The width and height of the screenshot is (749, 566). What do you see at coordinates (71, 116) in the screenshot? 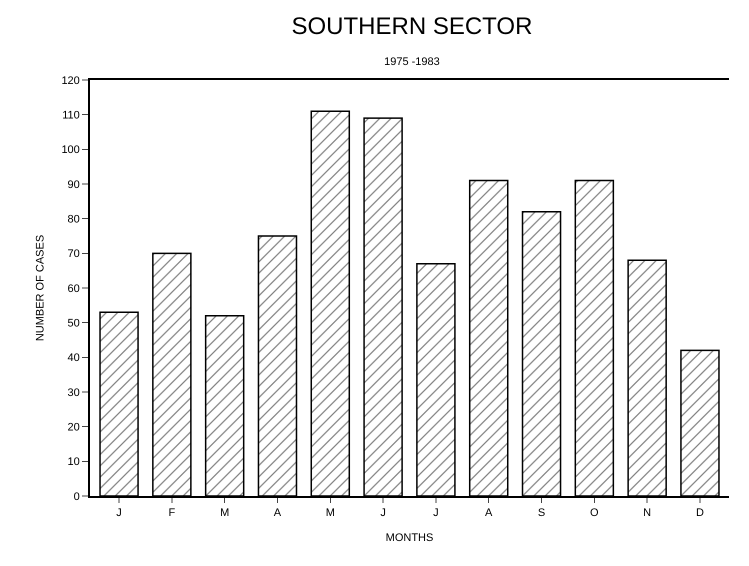
I see `y-tick-label: 110` at bounding box center [71, 116].